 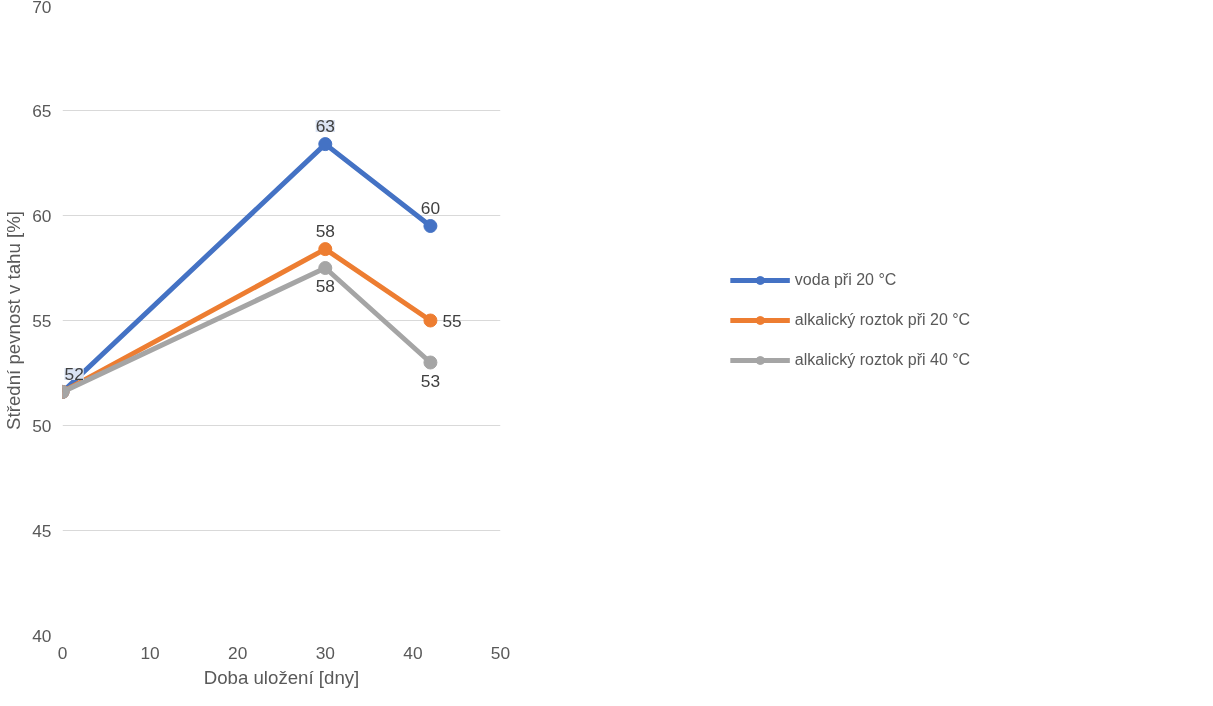 I want to click on data-label: 52, so click(x=74, y=373).